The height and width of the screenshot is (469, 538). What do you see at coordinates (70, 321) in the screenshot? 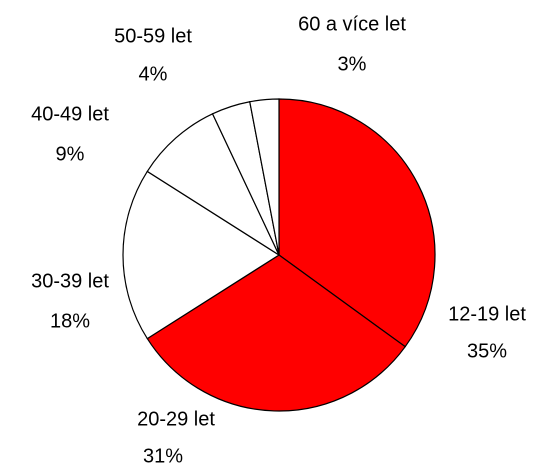
I see `slice-value-label: 18%` at bounding box center [70, 321].